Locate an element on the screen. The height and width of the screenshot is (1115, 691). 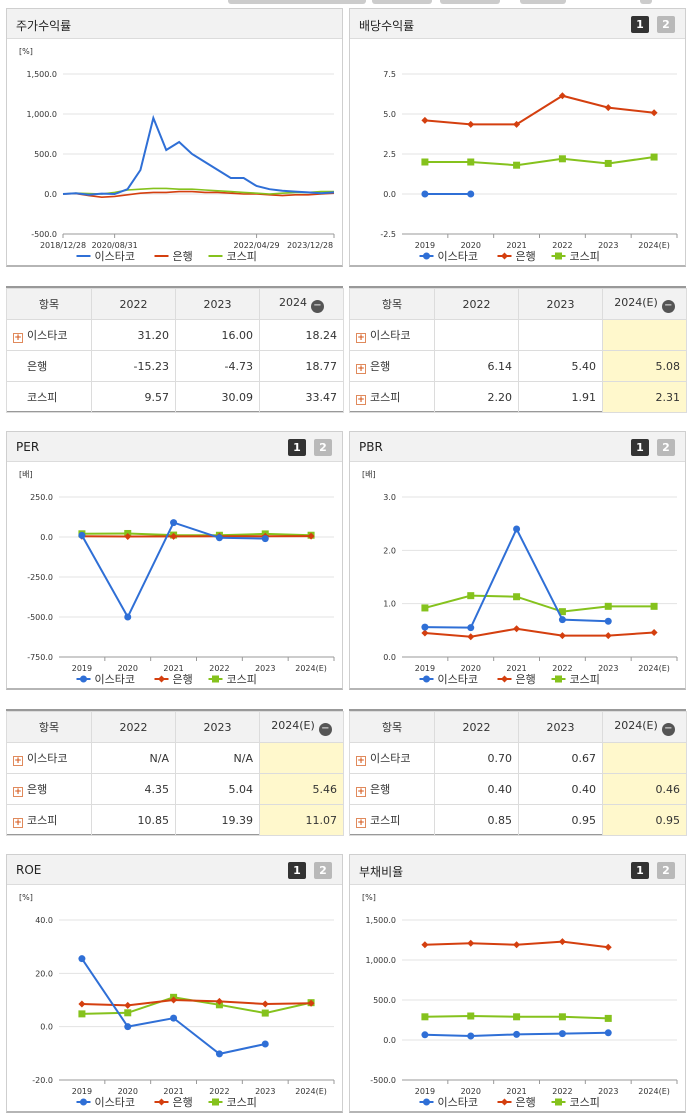
data-point-코스피 is located at coordinates (425, 608).